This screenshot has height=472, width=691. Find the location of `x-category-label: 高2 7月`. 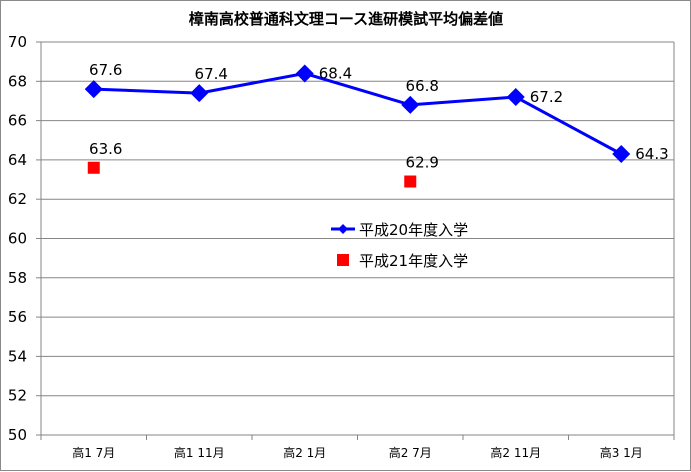

x-category-label: 高2 7月 is located at coordinates (410, 452).